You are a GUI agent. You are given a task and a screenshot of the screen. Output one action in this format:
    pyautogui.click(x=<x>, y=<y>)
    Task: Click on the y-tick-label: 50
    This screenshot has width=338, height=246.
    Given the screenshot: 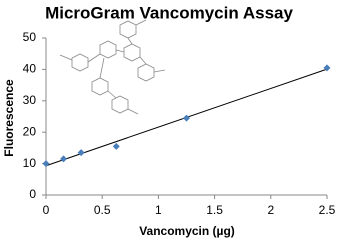 What is the action you would take?
    pyautogui.click(x=30, y=37)
    